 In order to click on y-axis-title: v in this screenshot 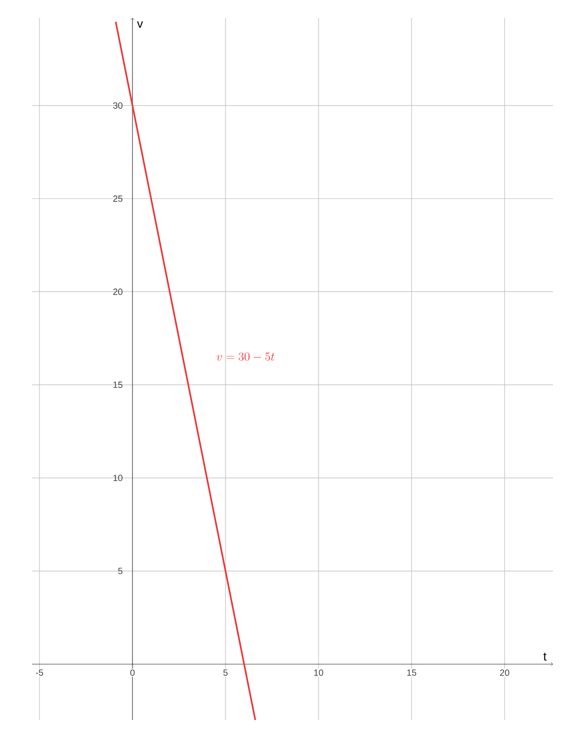, I will do `click(140, 24)`.